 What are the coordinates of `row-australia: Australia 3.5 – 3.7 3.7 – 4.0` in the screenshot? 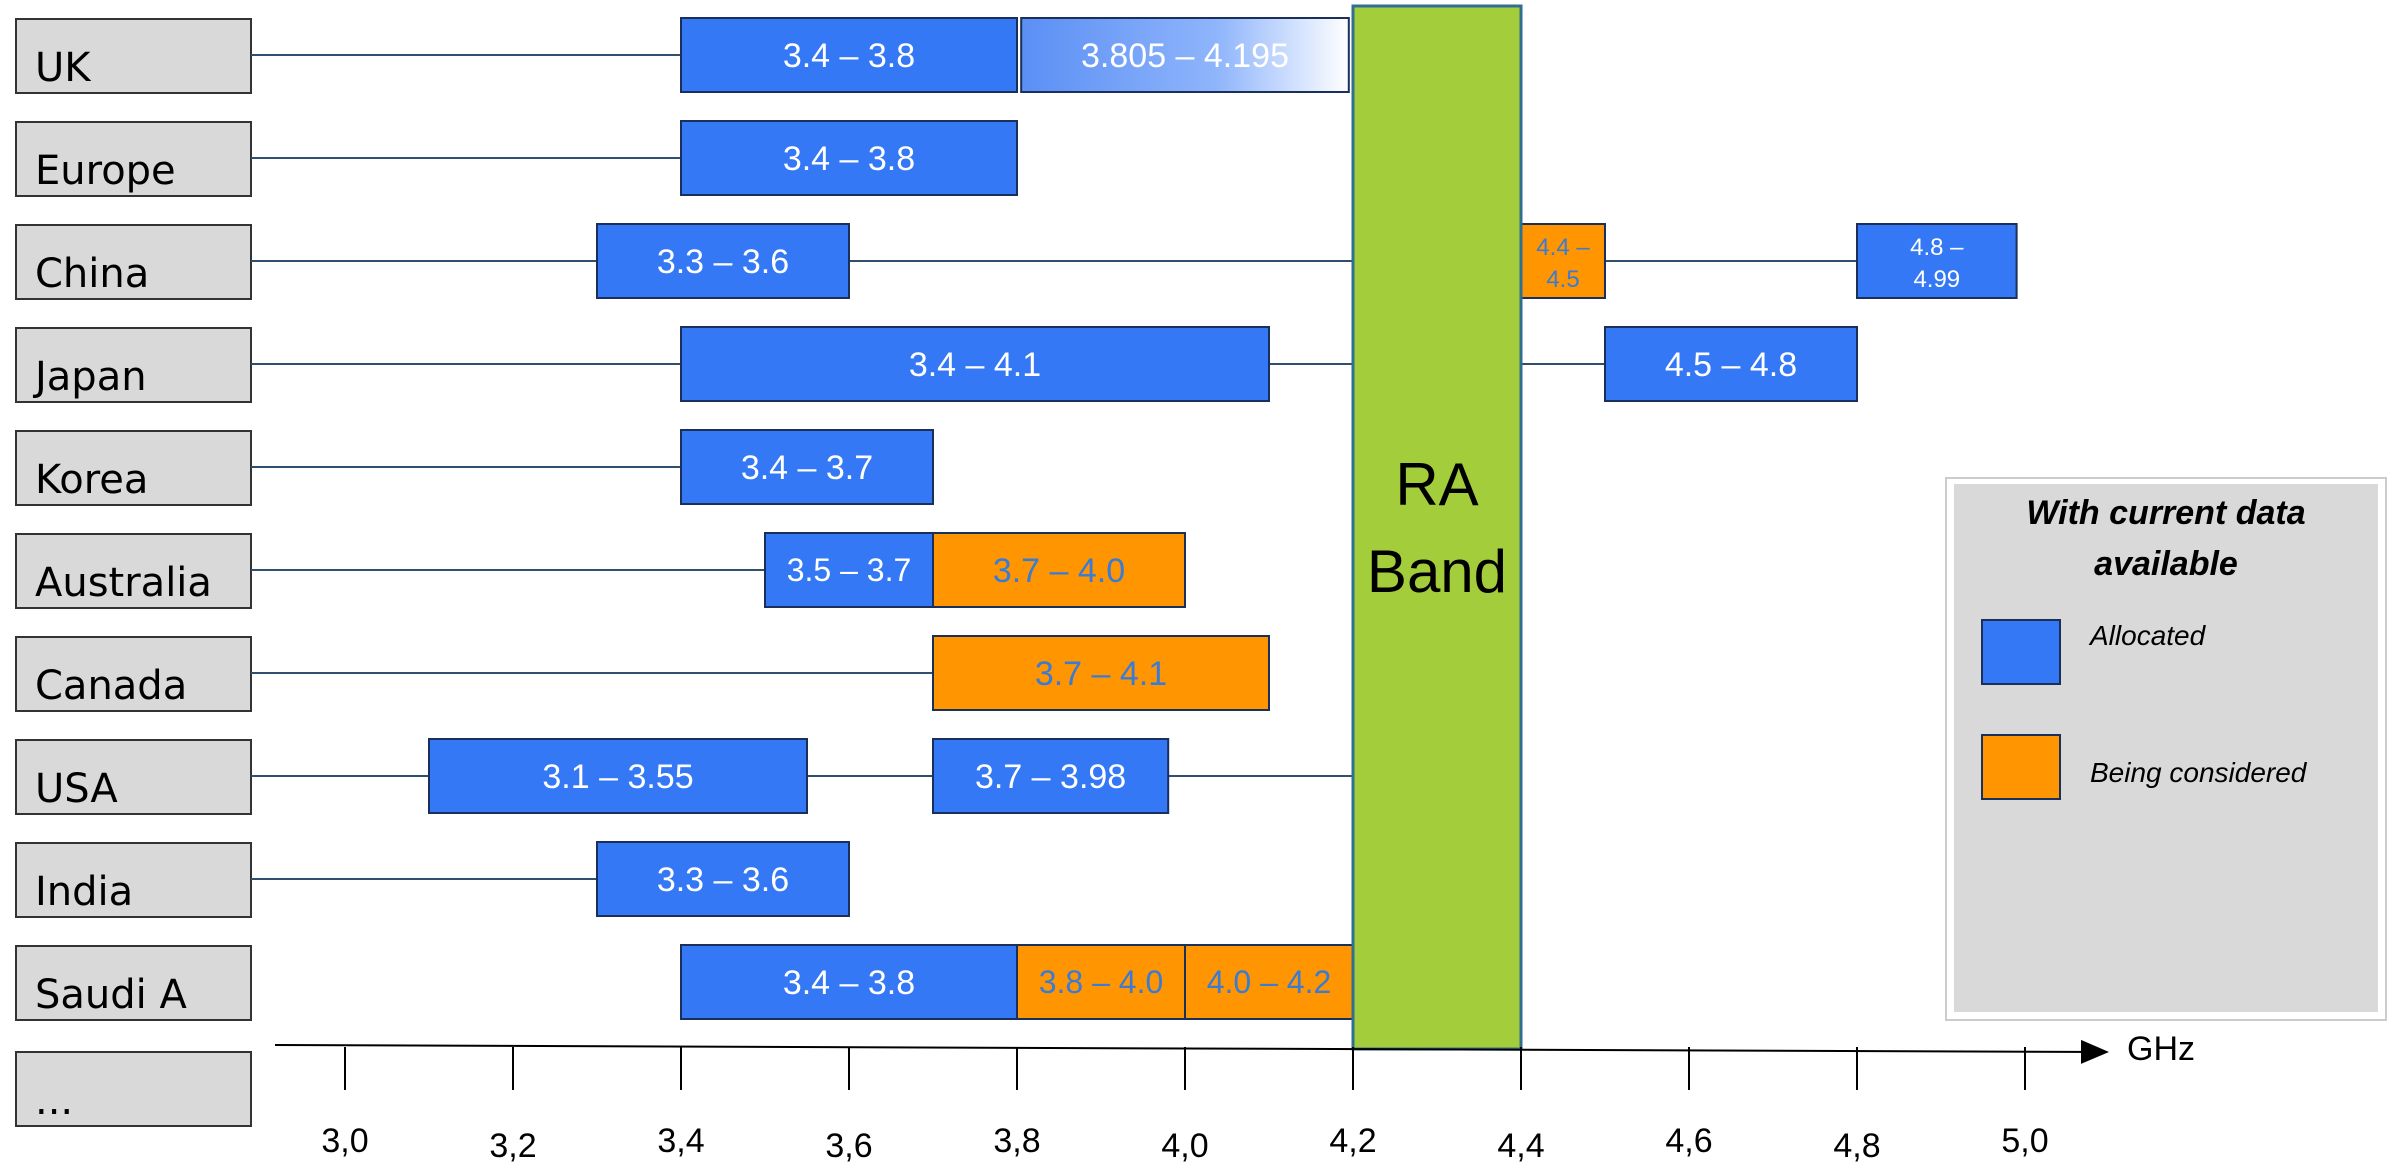 It's located at (600, 570).